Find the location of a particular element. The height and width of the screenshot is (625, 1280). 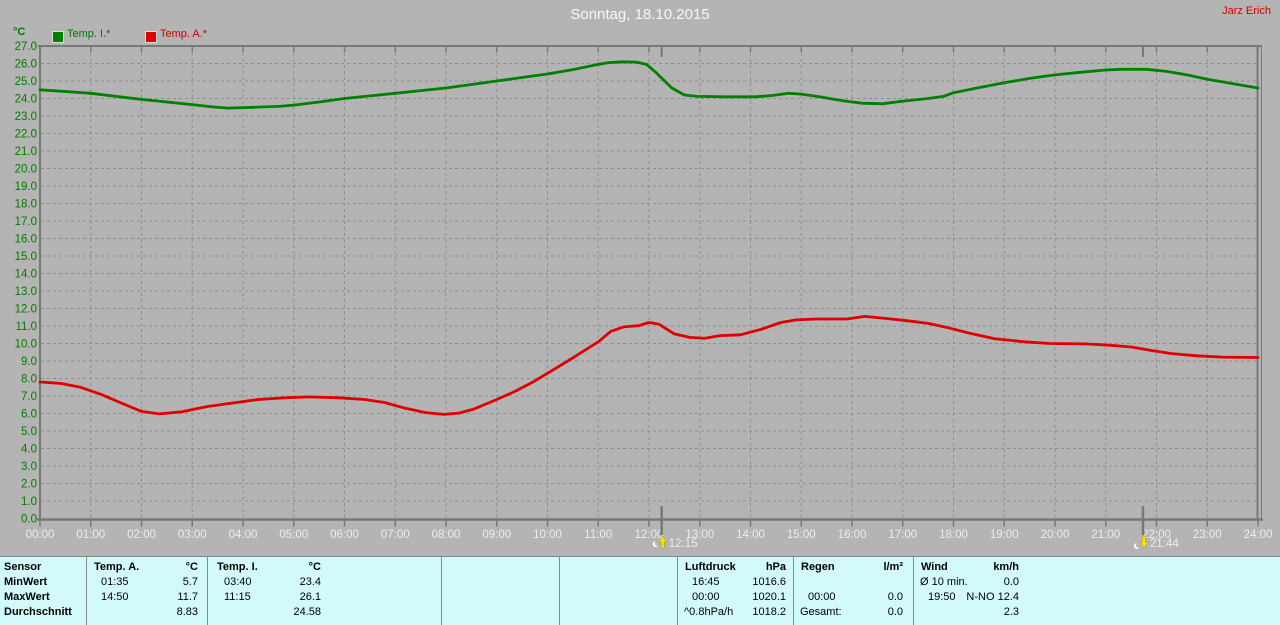

table-cell-value: 24.58 is located at coordinates (307, 612).